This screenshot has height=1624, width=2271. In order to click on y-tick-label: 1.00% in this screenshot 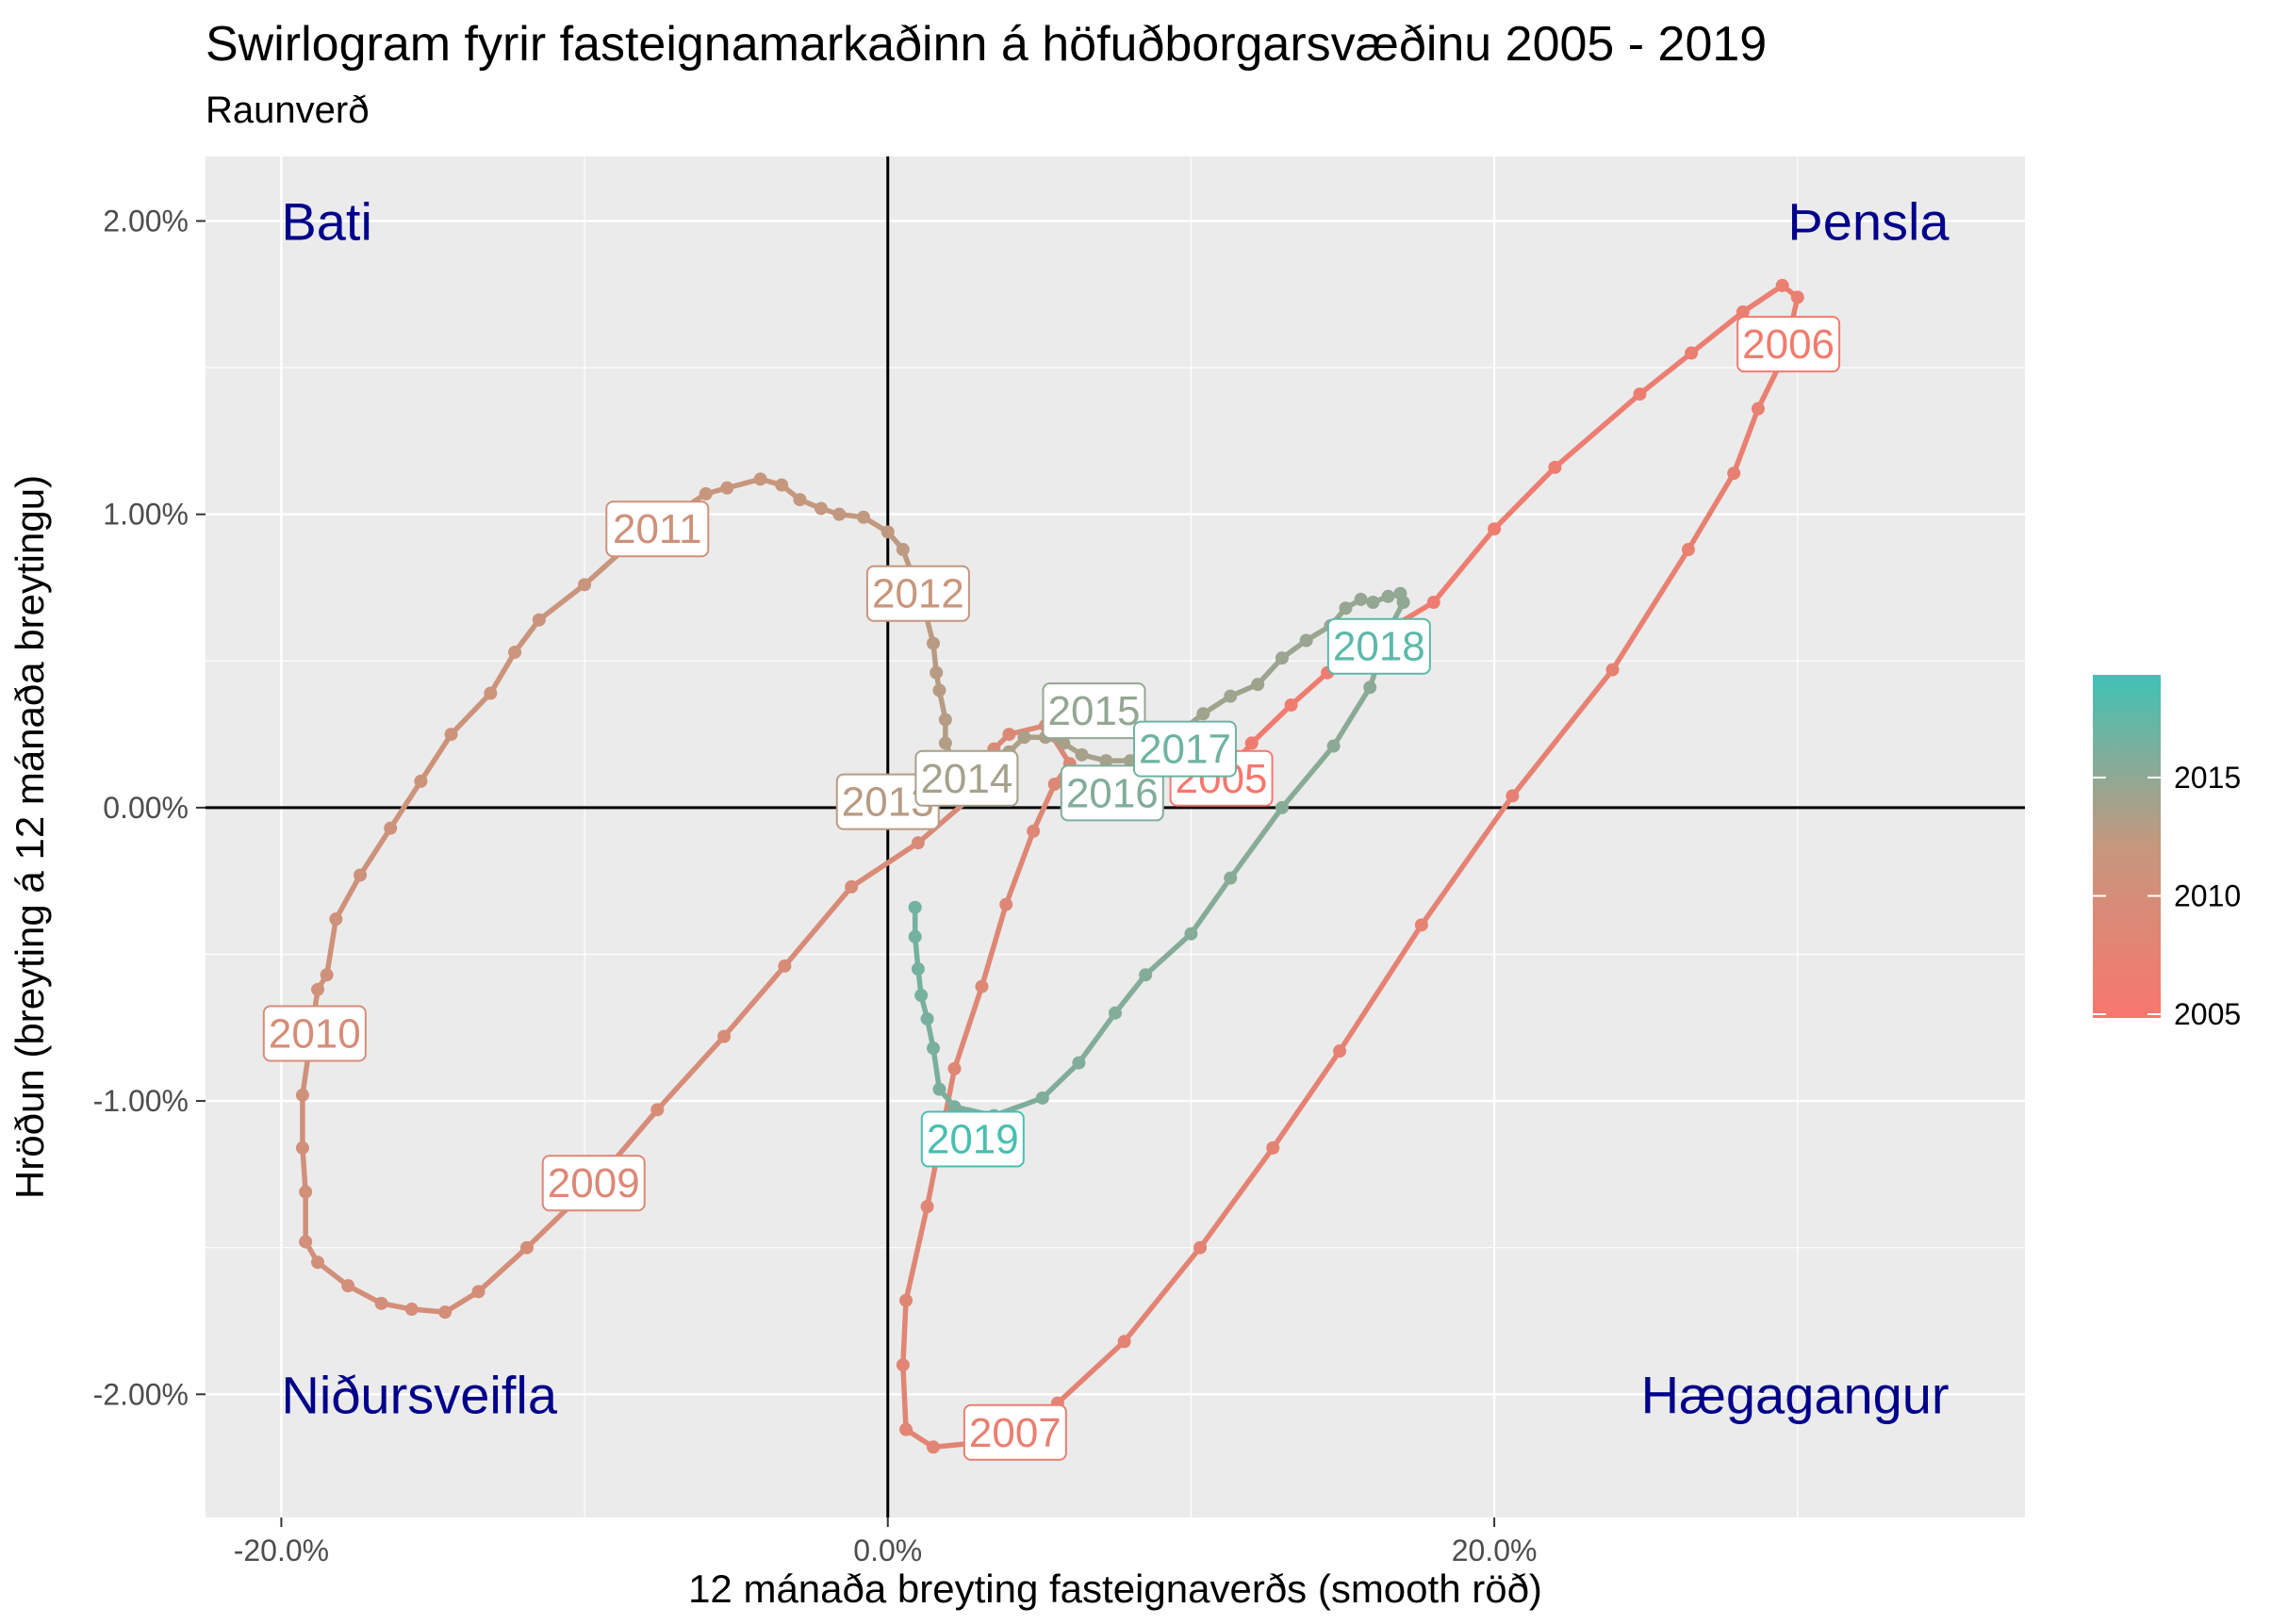, I will do `click(146, 515)`.